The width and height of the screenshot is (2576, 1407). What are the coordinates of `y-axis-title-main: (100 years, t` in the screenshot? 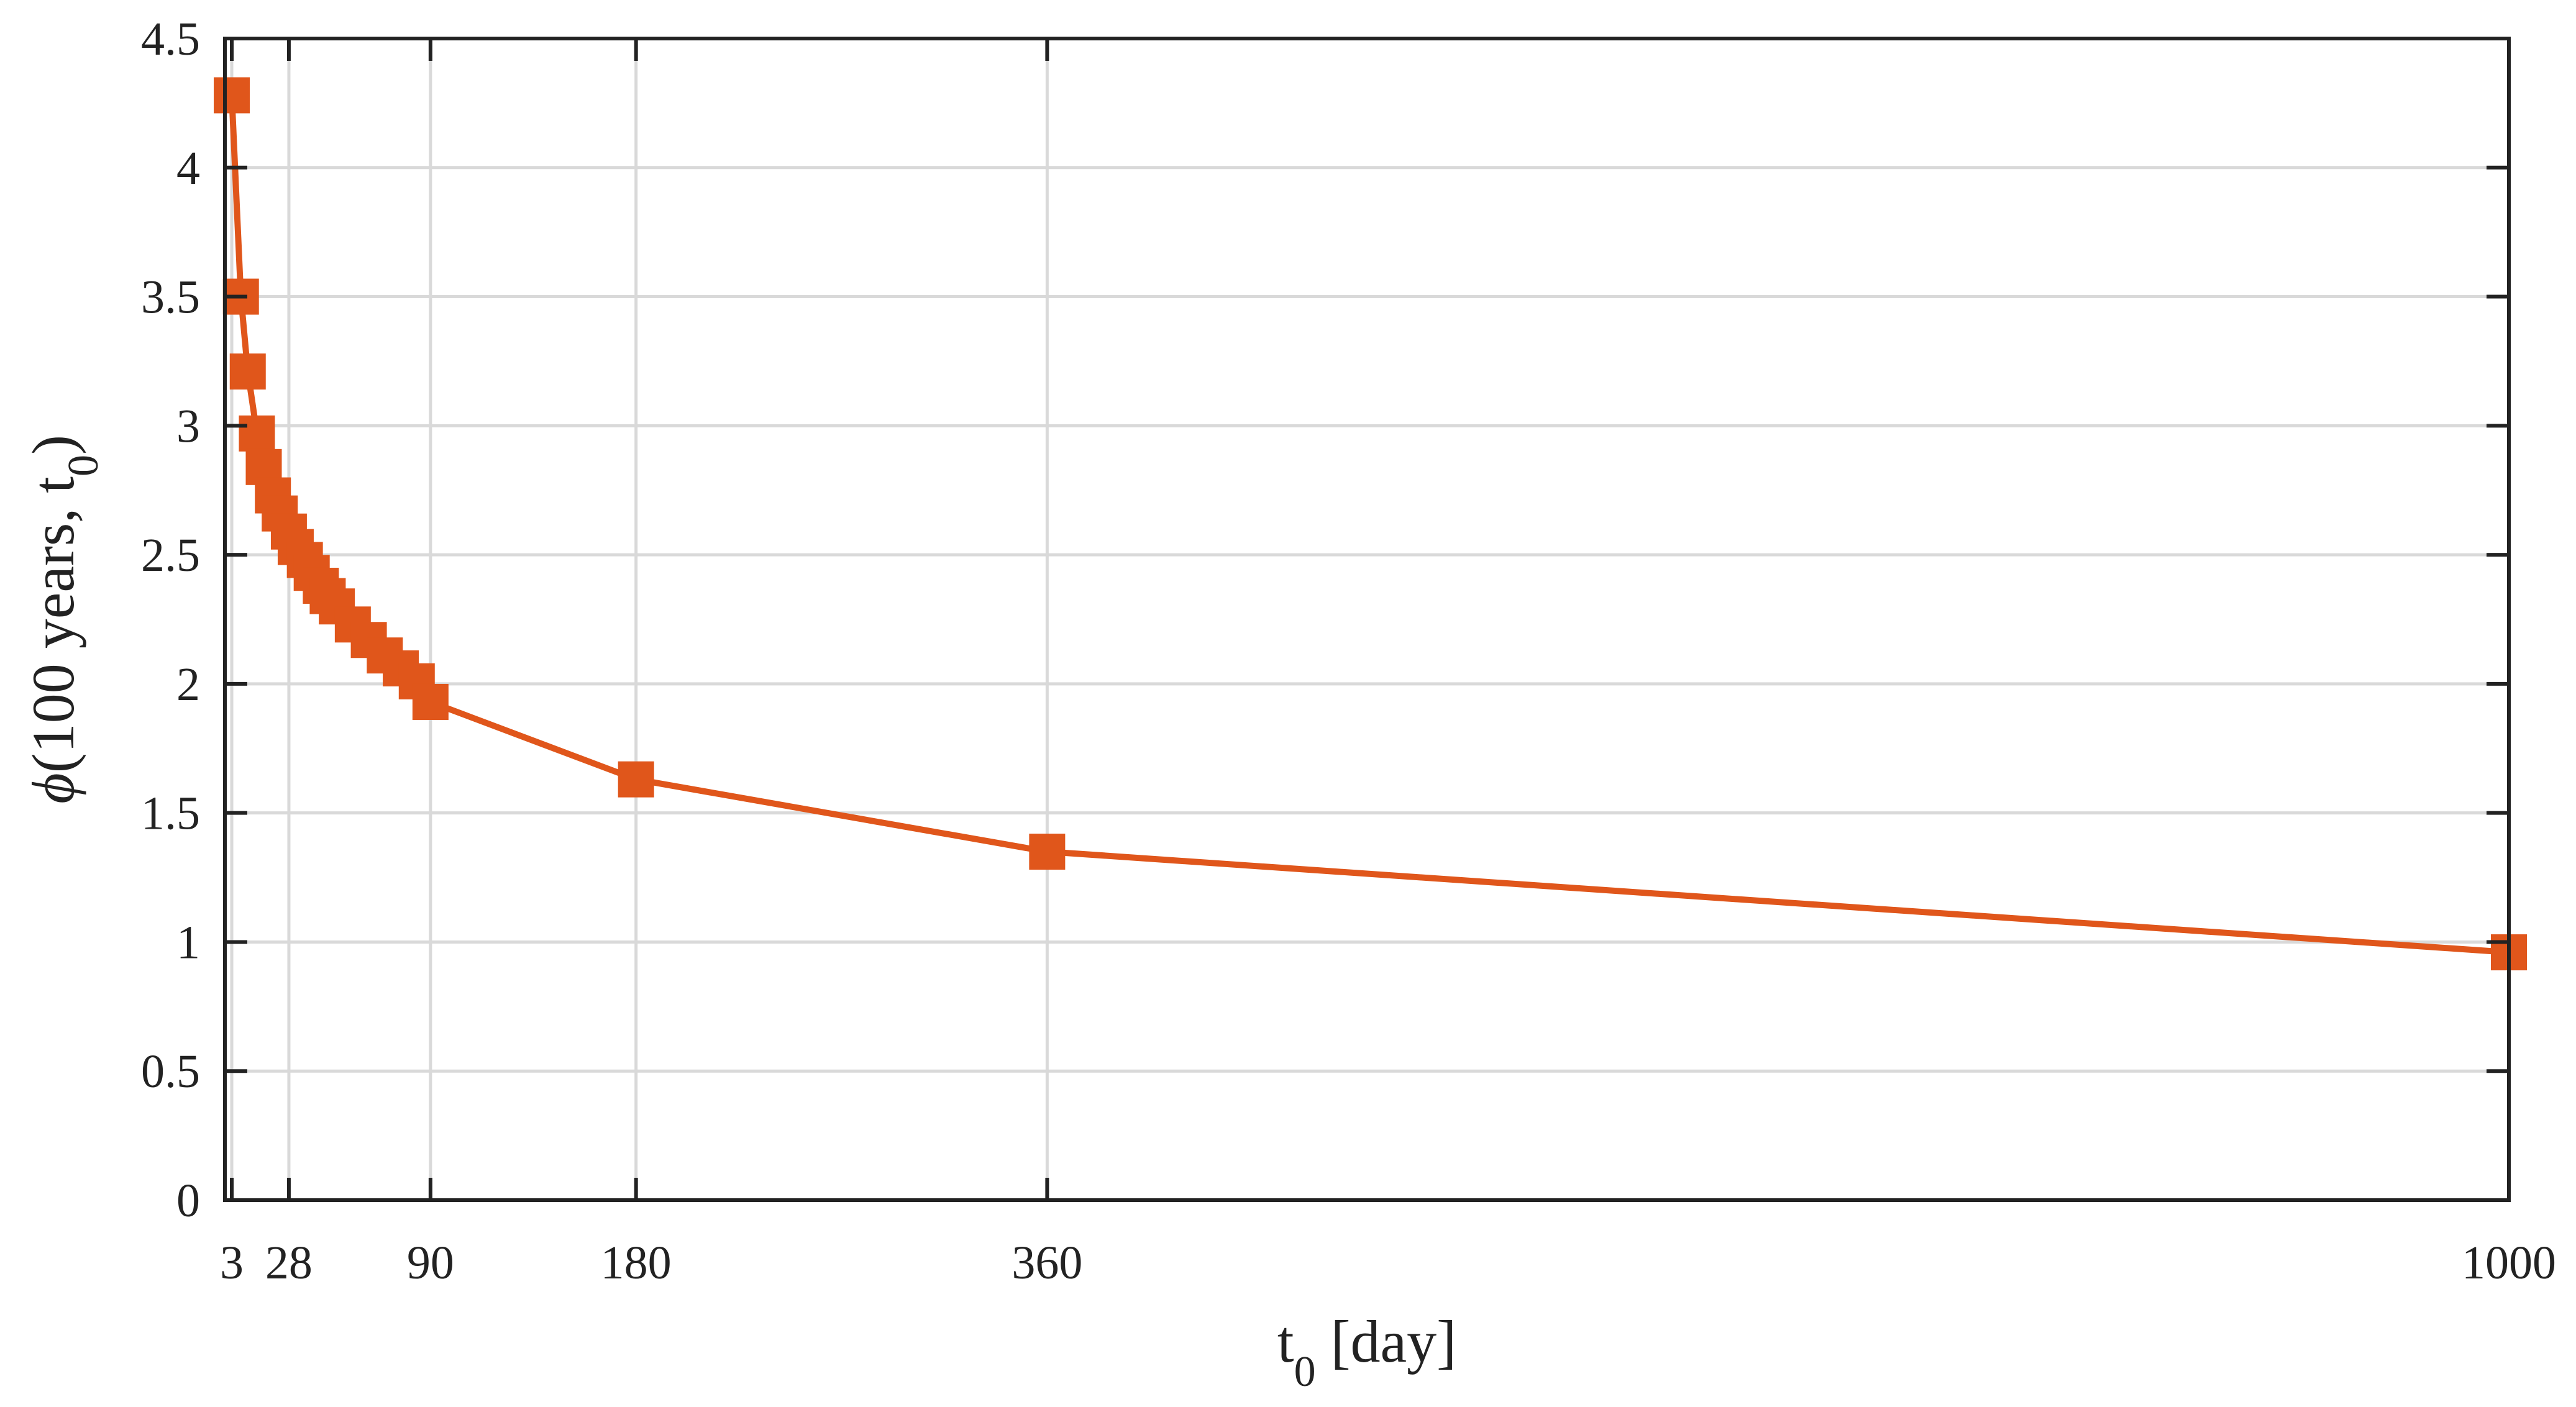 It's located at (53, 625).